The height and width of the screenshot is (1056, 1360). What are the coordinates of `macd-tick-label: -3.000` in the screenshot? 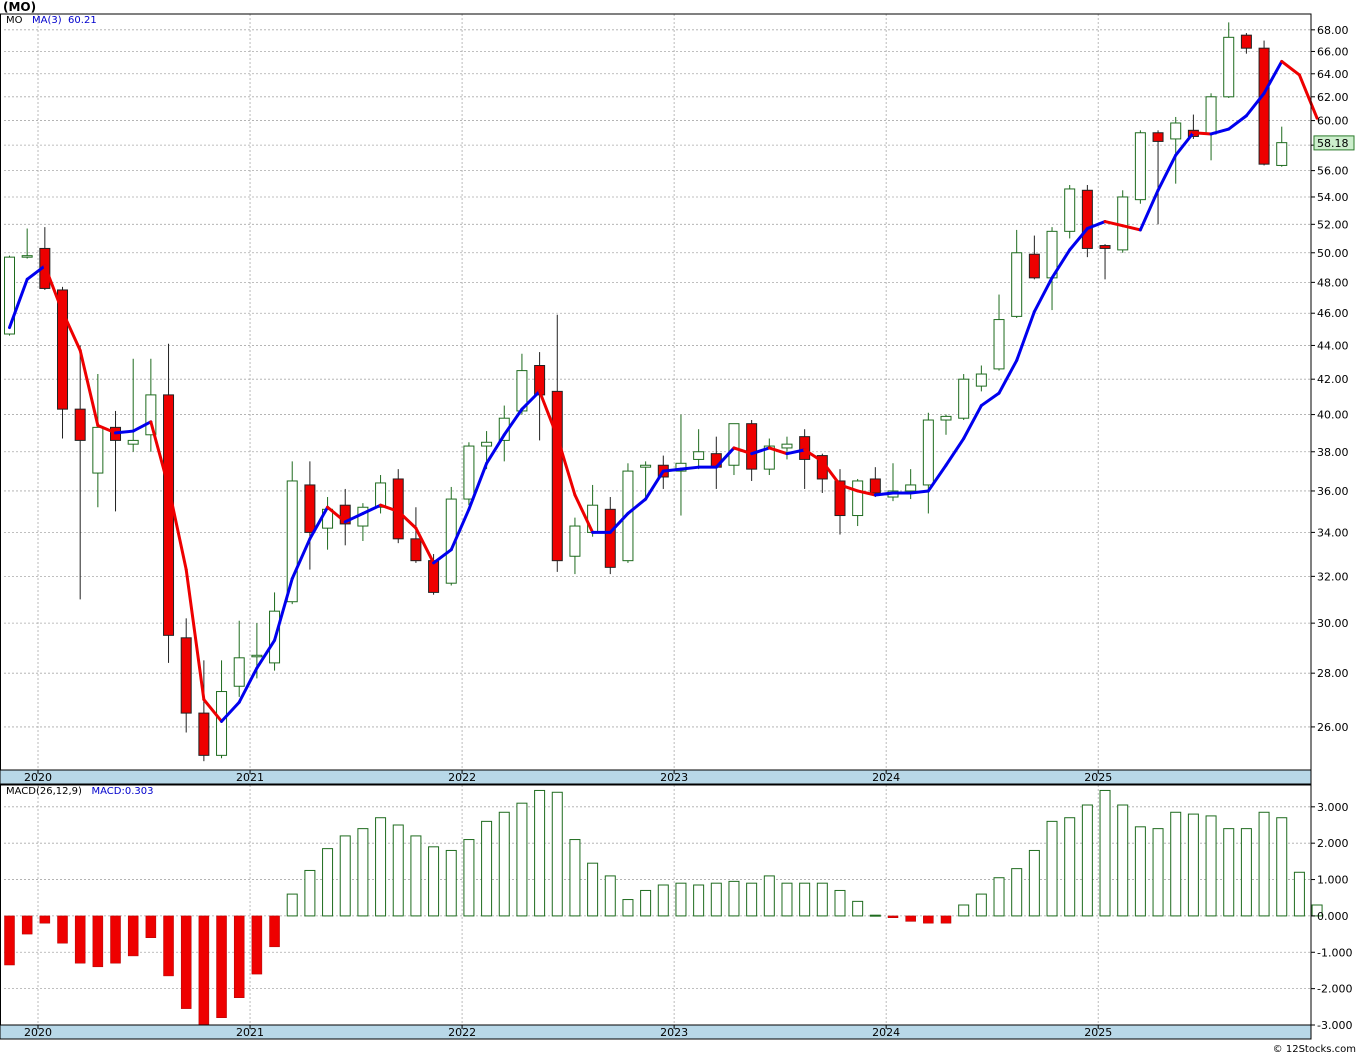 It's located at (1334, 1025).